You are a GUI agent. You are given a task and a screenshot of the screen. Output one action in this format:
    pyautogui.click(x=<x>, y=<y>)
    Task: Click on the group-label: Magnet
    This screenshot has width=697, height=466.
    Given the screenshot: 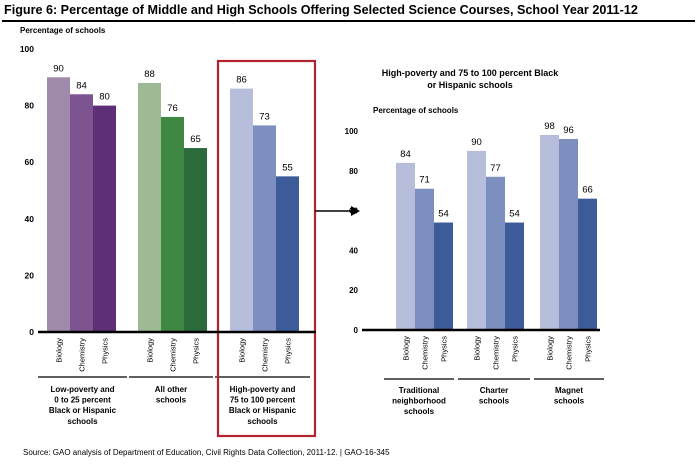 What is the action you would take?
    pyautogui.click(x=569, y=390)
    